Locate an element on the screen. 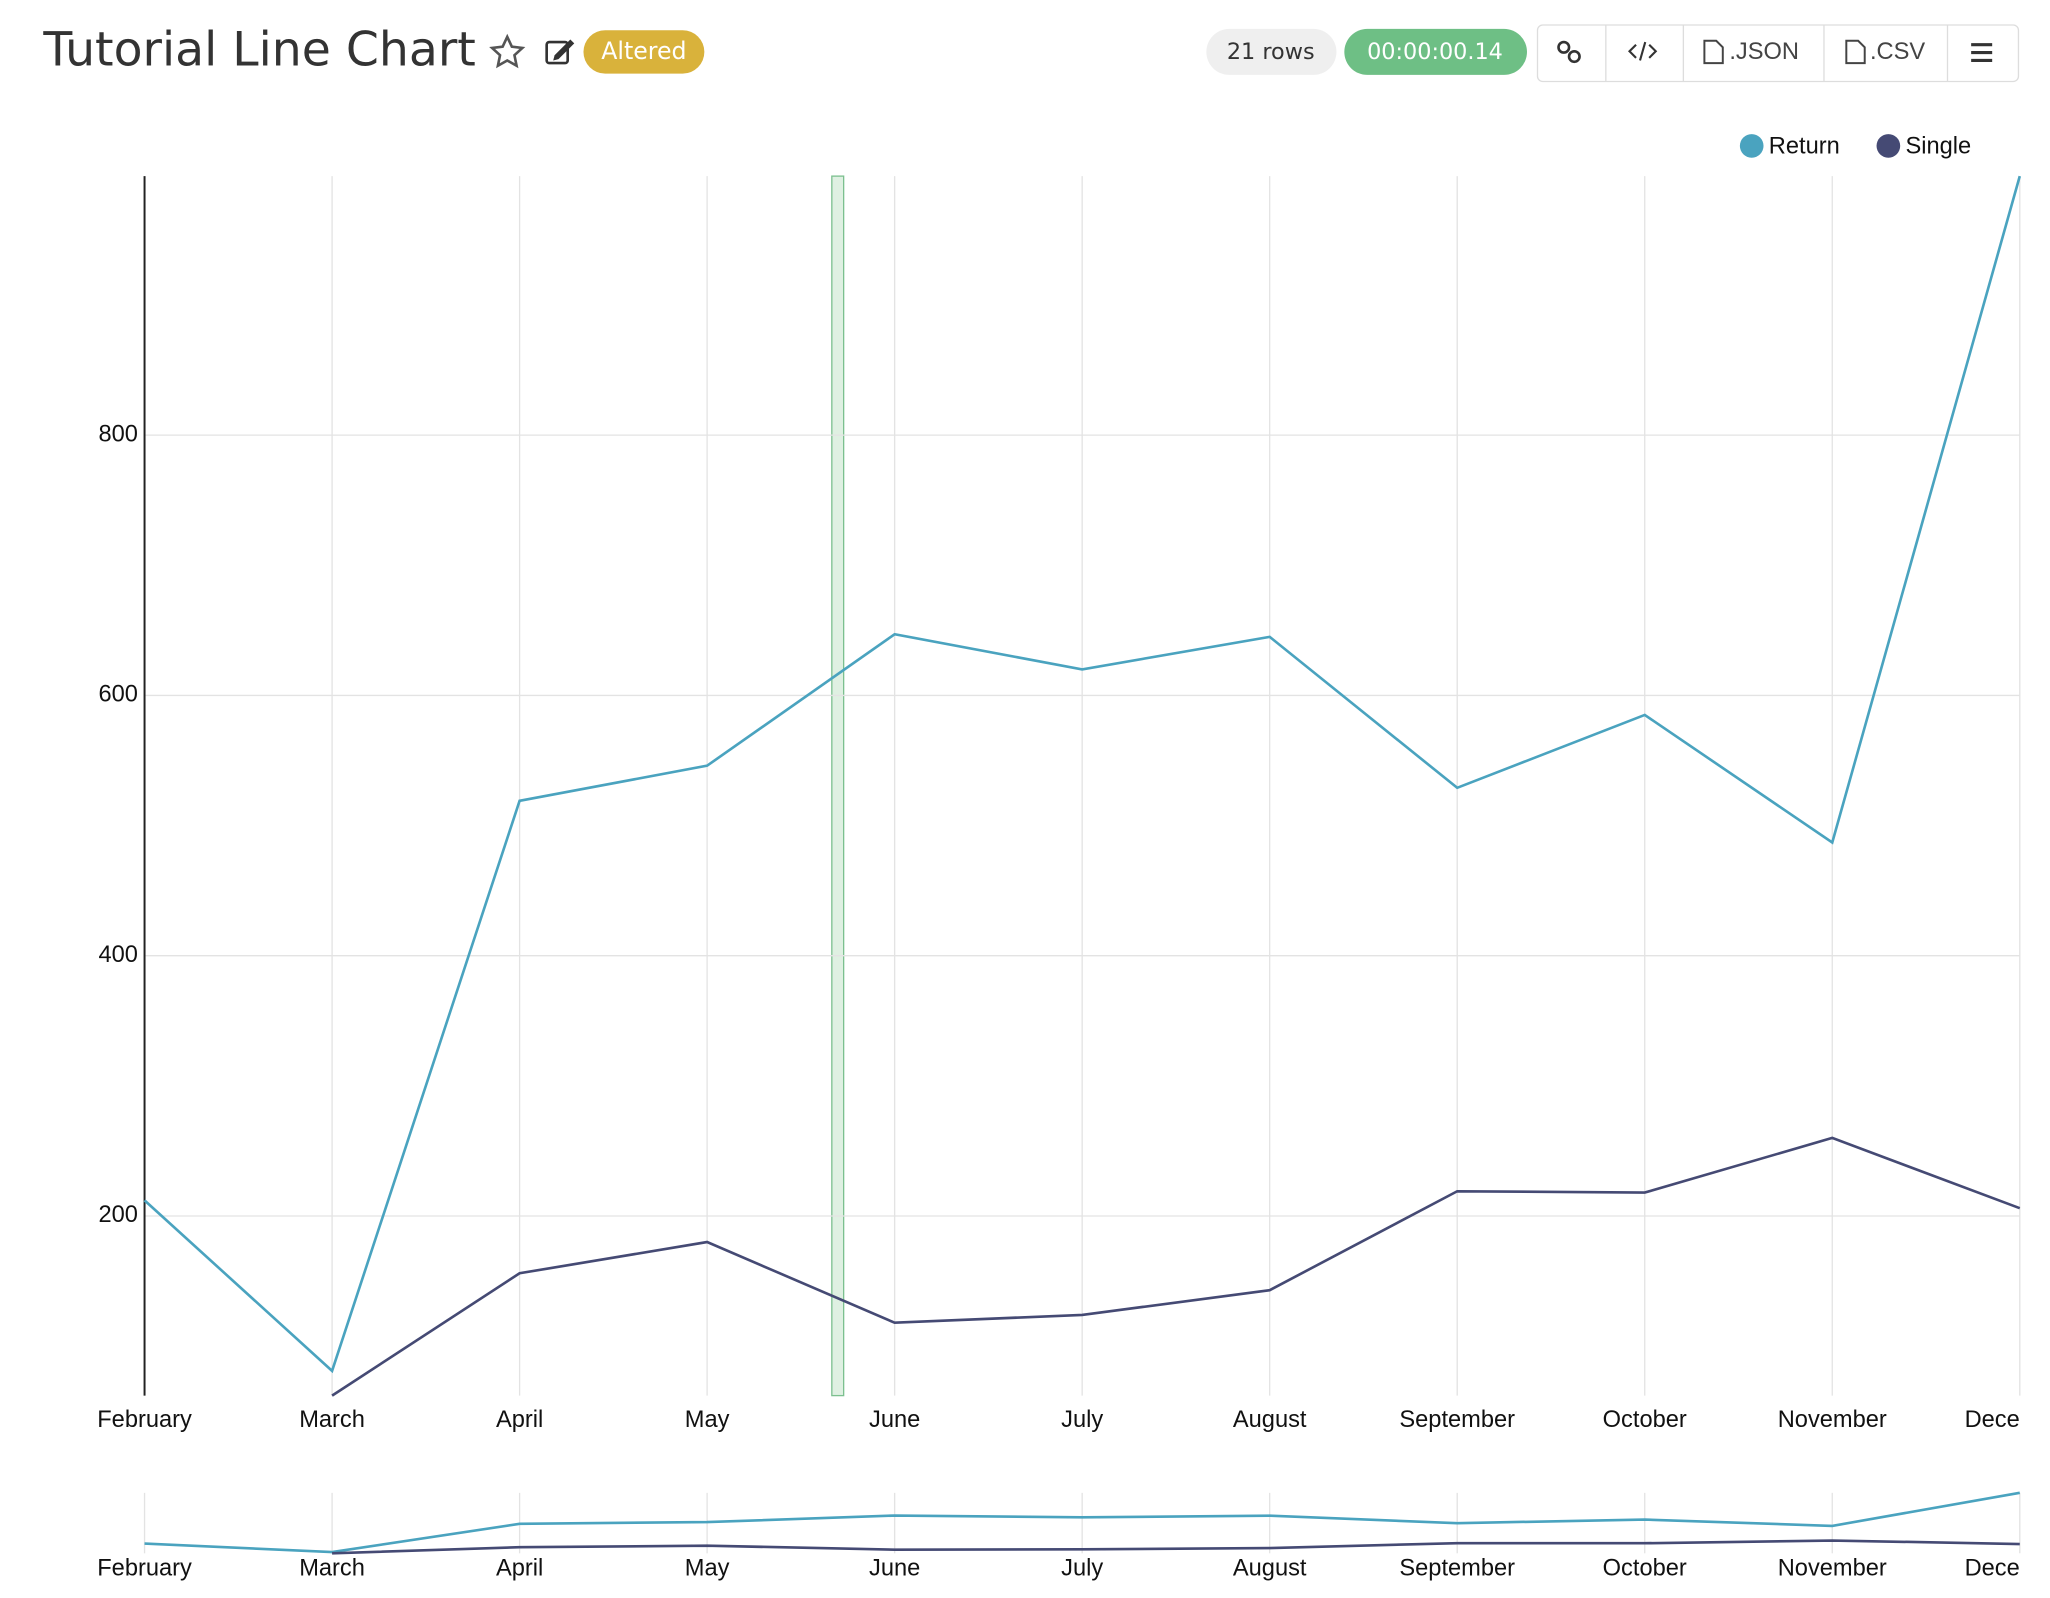 This screenshot has width=2050, height=1598. time-badge is located at coordinates (1435, 51).